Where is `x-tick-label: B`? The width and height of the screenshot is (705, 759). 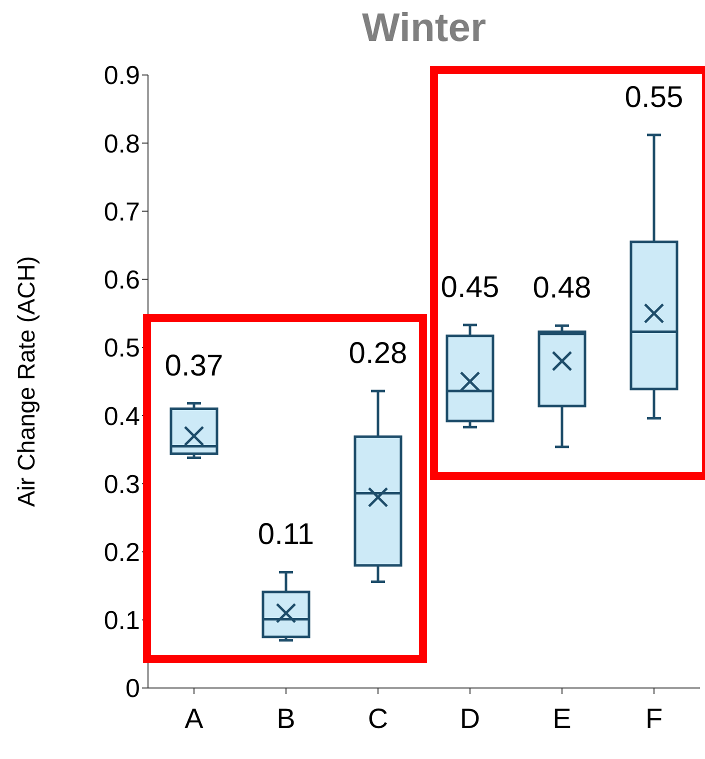 x-tick-label: B is located at coordinates (286, 718).